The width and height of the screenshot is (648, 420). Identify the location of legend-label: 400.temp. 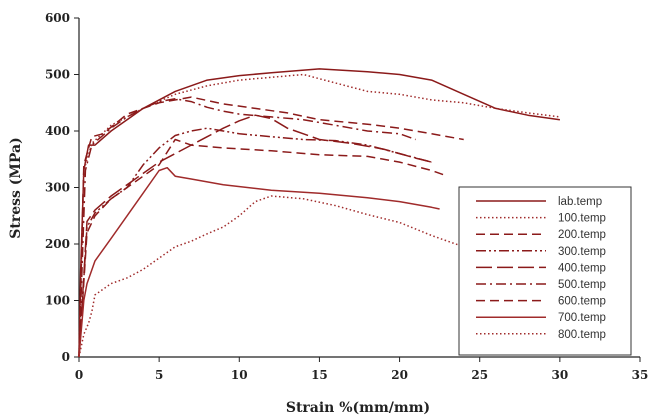
(582, 268).